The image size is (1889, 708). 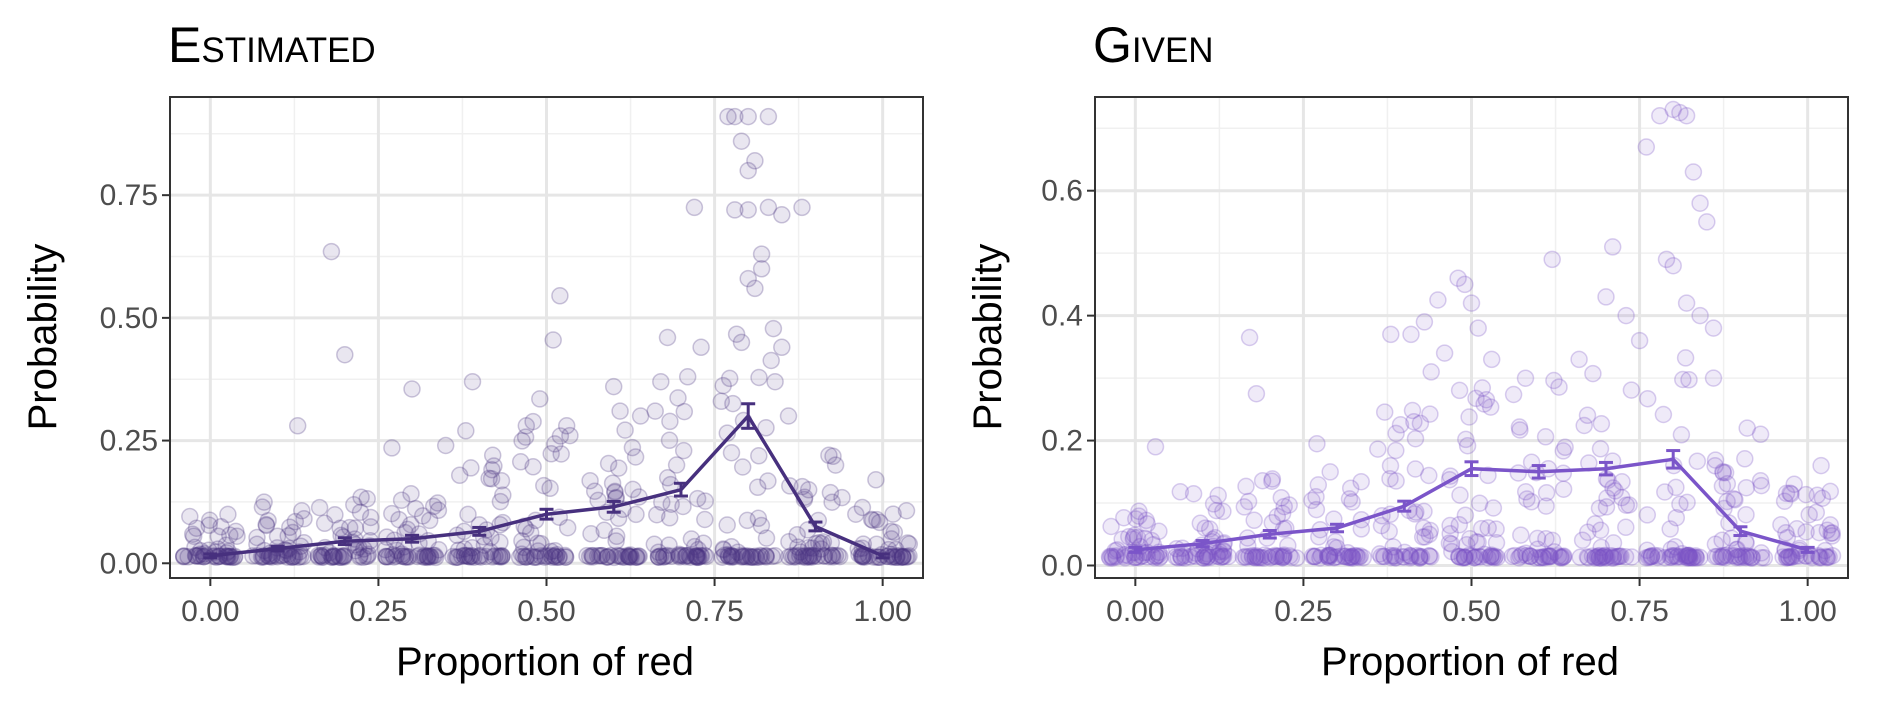 What do you see at coordinates (1471, 603) in the screenshot?
I see `x-axis: 0.00 0.25 0.50 0.75 1.00` at bounding box center [1471, 603].